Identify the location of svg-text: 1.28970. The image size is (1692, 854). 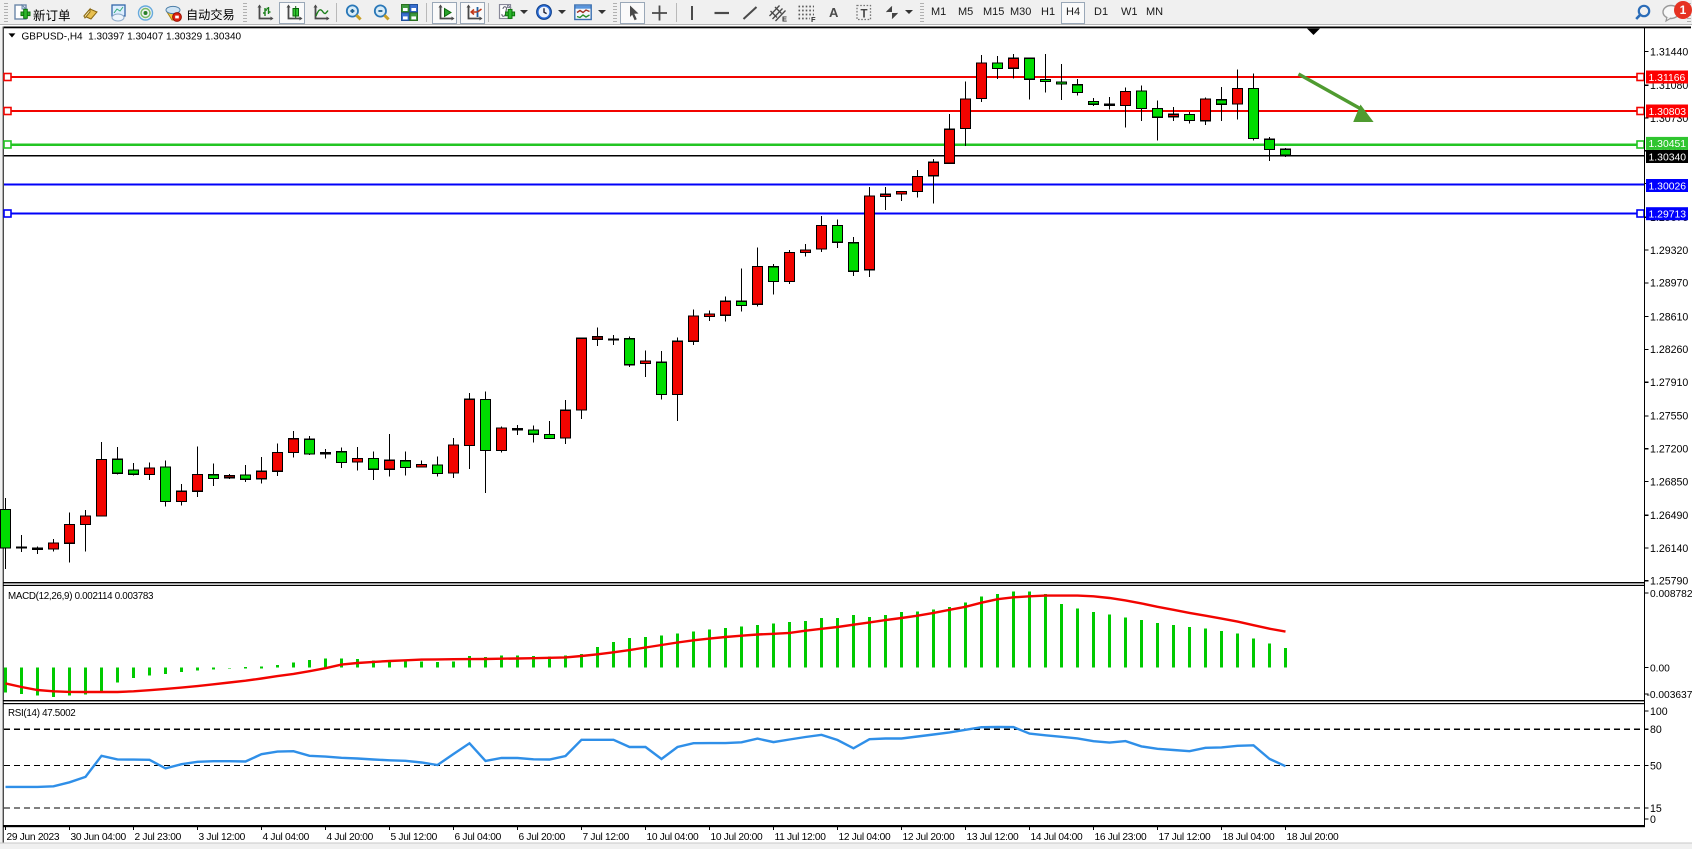
(1669, 284).